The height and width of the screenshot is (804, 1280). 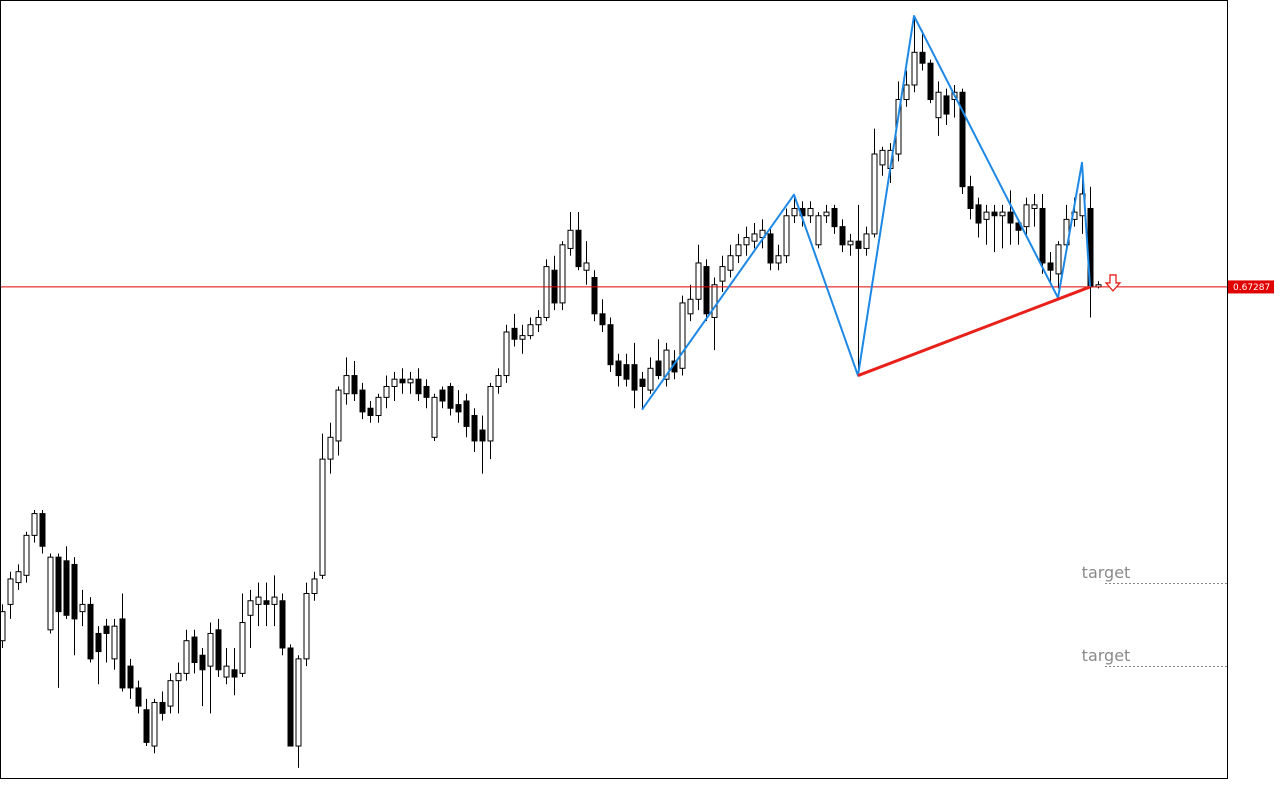 I want to click on target-label: target, so click(x=1106, y=655).